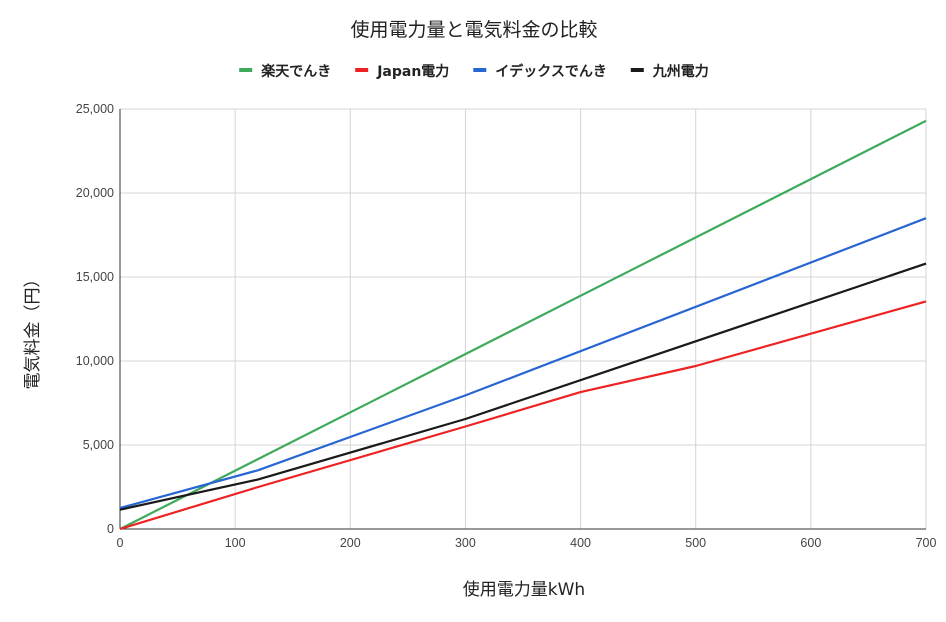  Describe the element at coordinates (235, 543) in the screenshot. I see `x-tick-label: 100` at that location.